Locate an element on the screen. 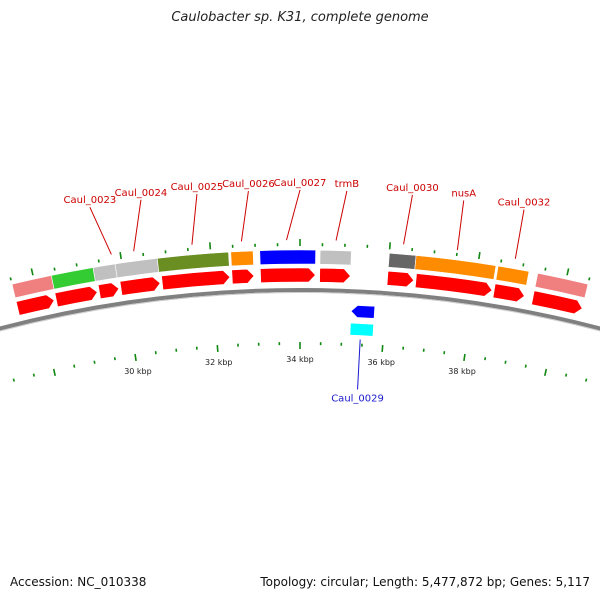 The image size is (600, 600). gene-label-text: Caul_0025 is located at coordinates (197, 187).